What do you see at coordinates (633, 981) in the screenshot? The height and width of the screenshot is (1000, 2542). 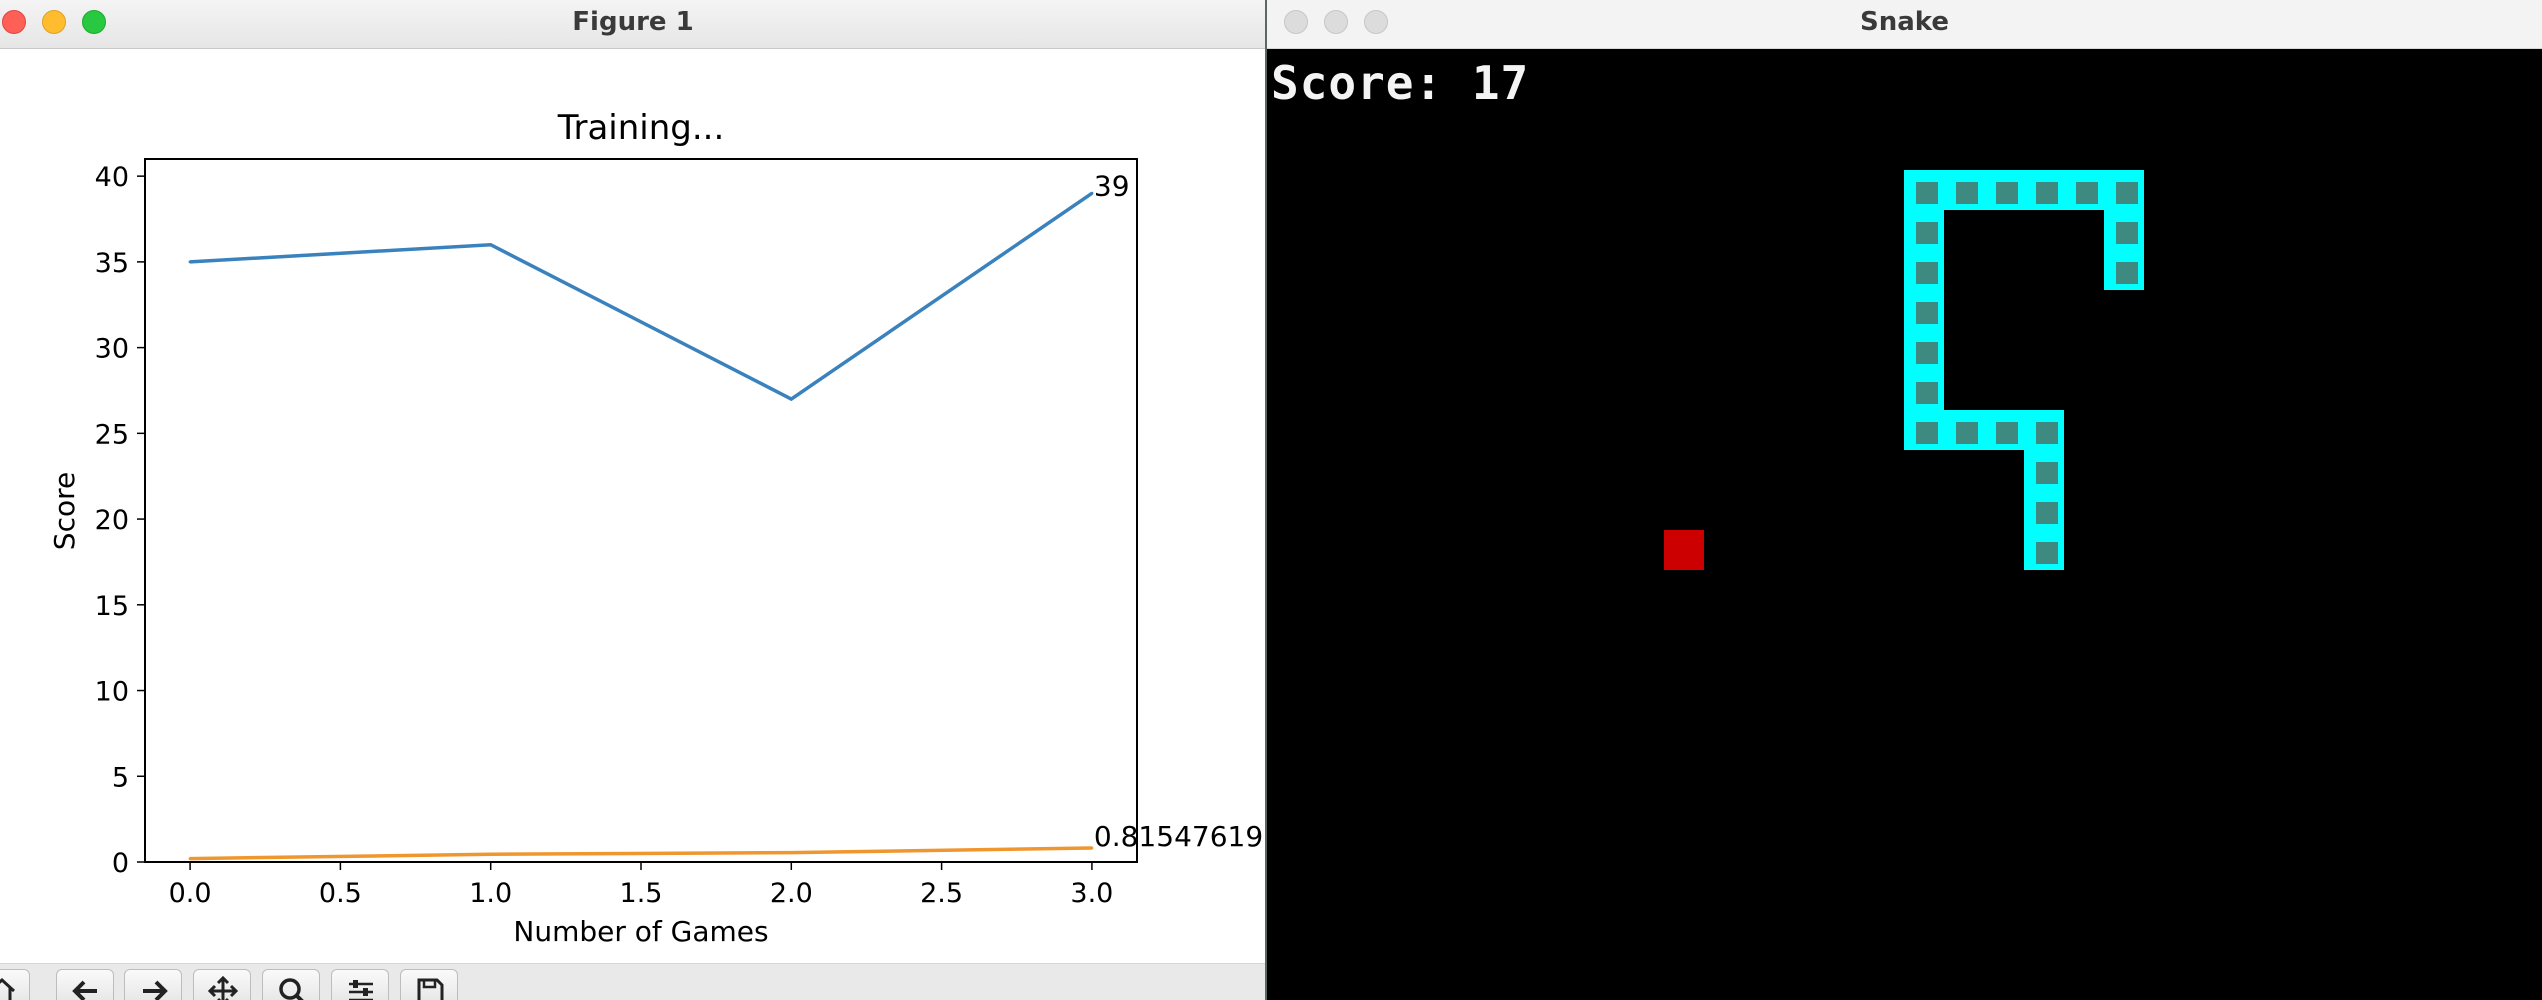 I see `figure-toolbar` at bounding box center [633, 981].